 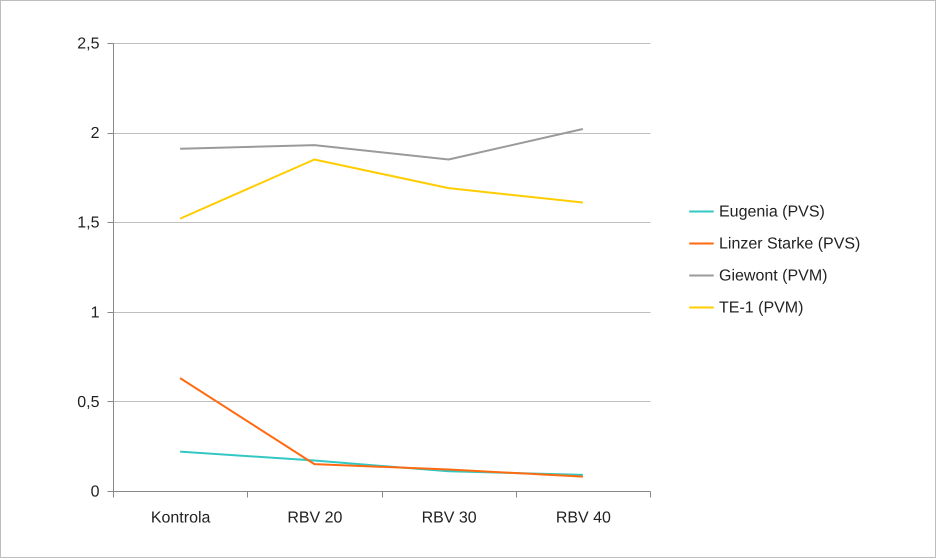 What do you see at coordinates (95, 313) in the screenshot?
I see `y-tick-label: 1` at bounding box center [95, 313].